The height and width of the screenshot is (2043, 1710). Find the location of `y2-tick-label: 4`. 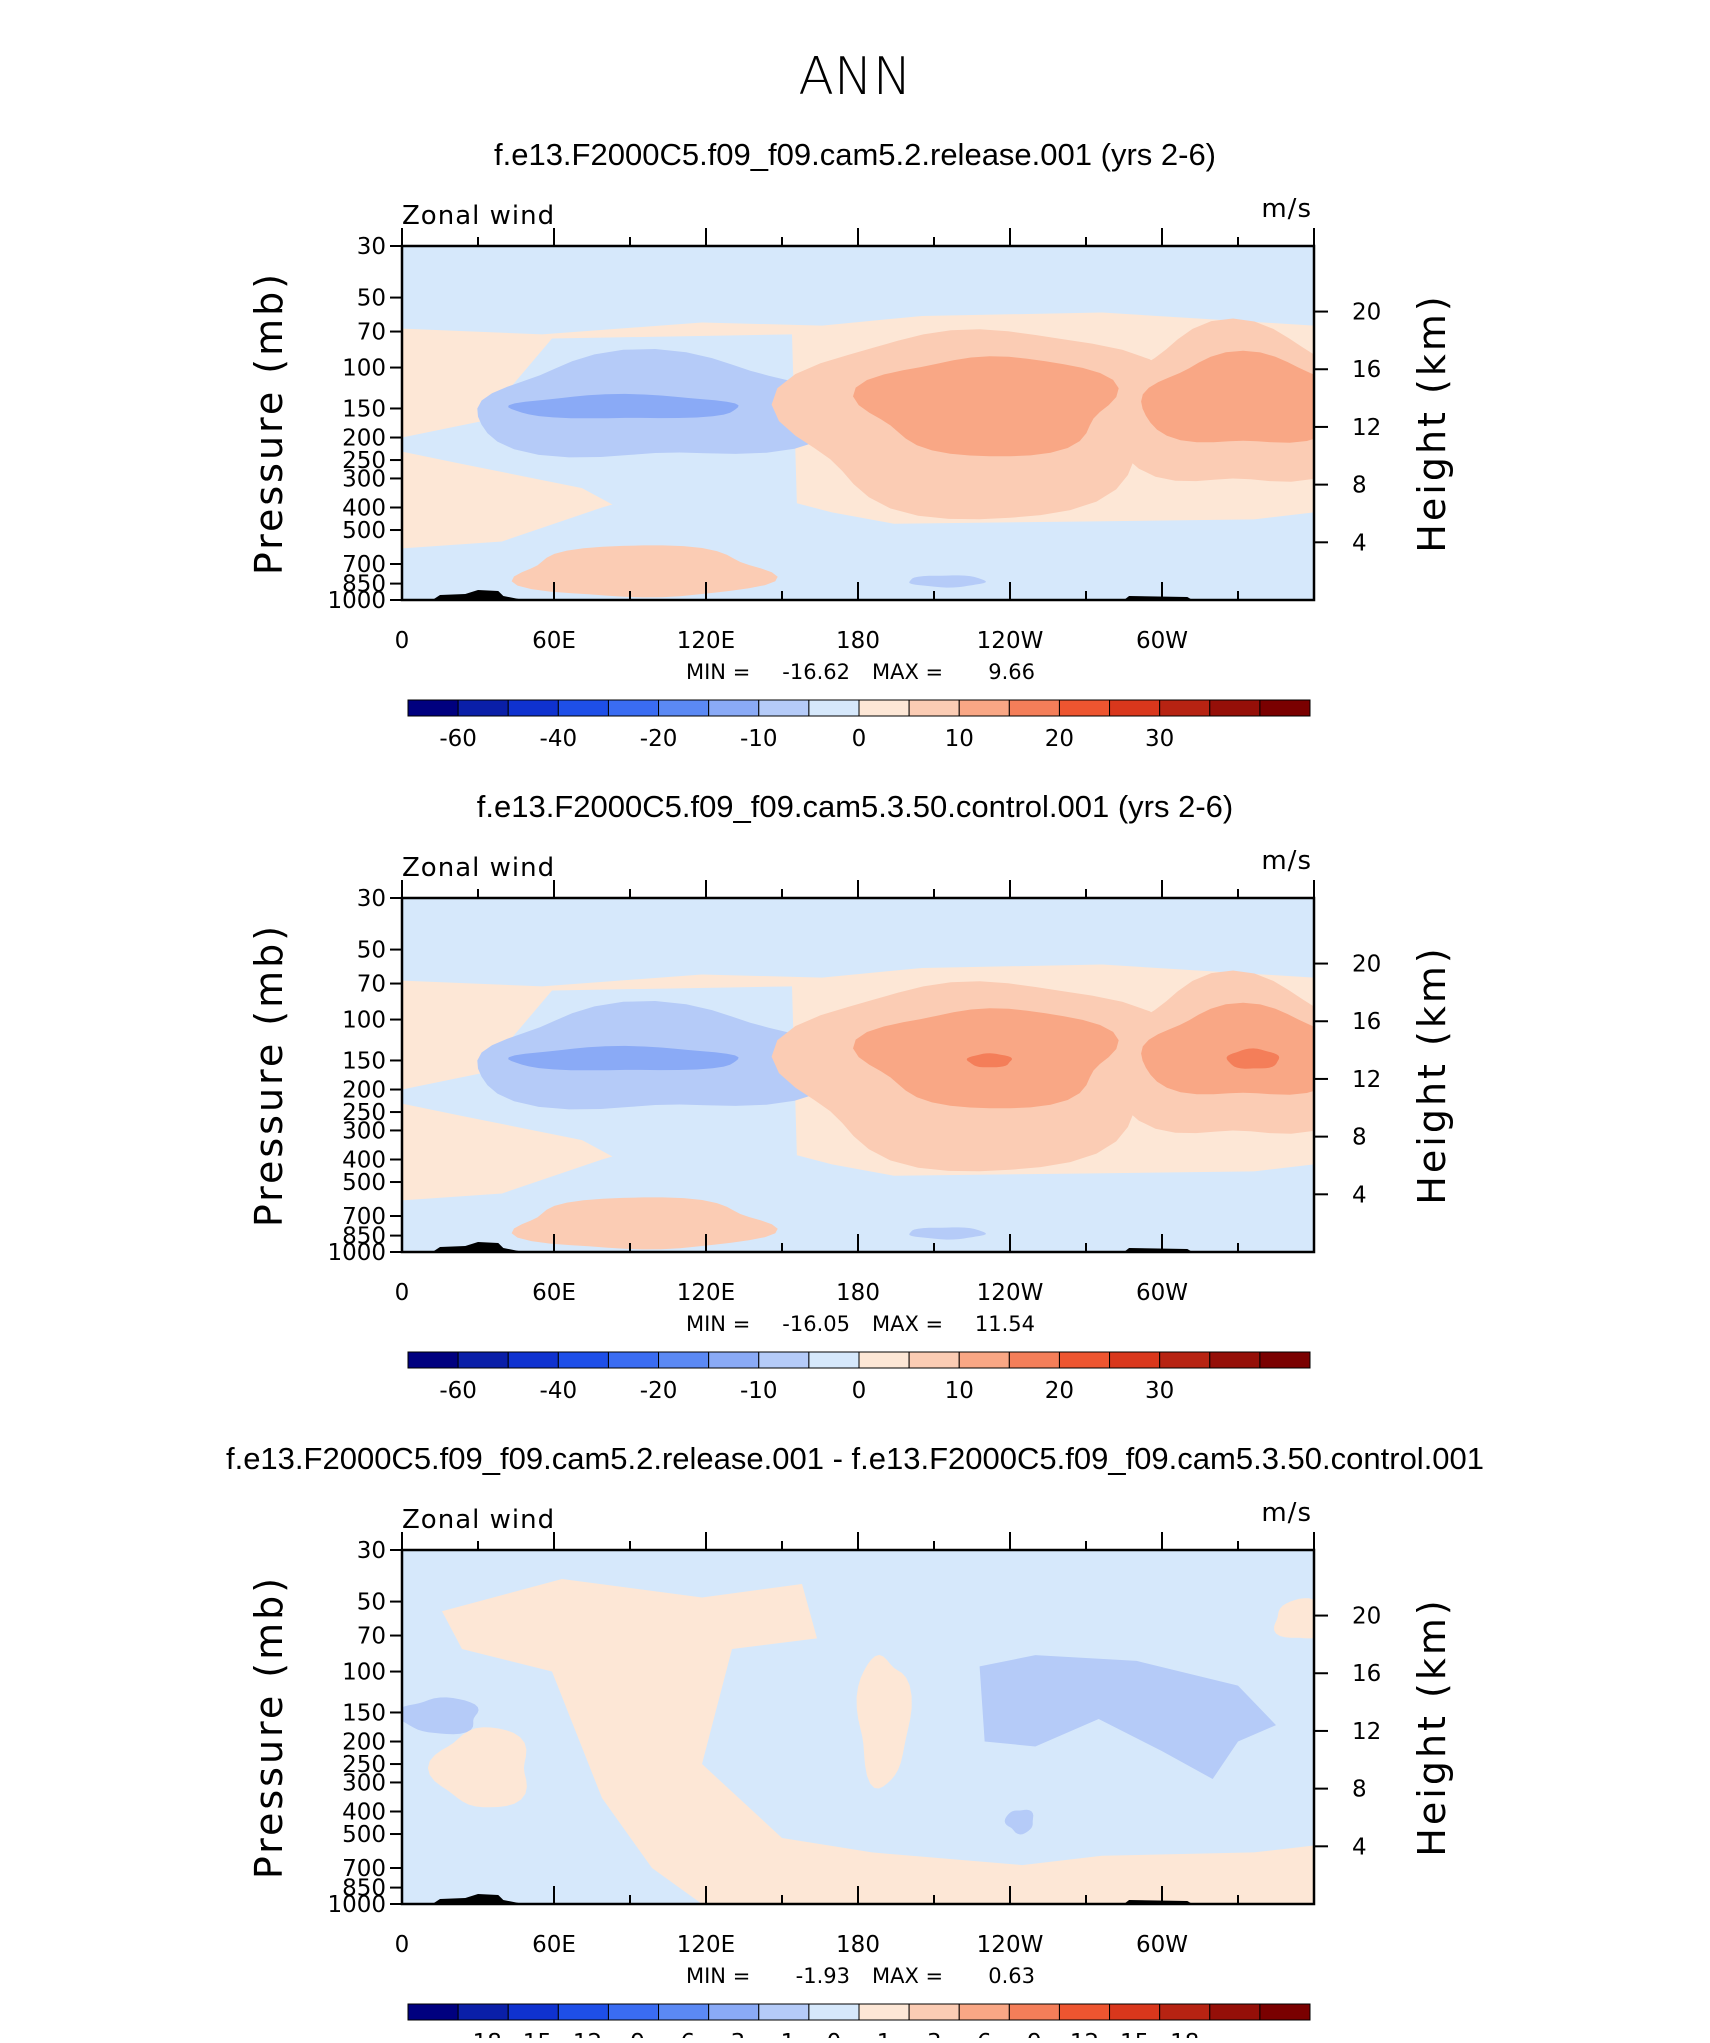

y2-tick-label: 4 is located at coordinates (1359, 543).